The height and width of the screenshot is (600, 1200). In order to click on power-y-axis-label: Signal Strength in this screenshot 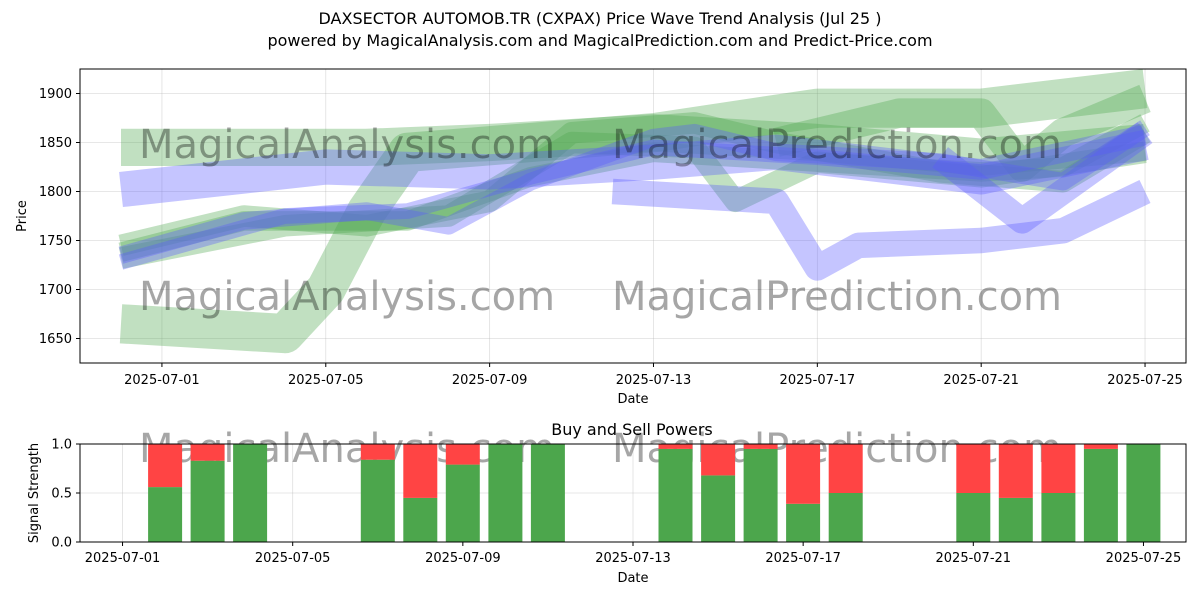, I will do `click(34, 493)`.